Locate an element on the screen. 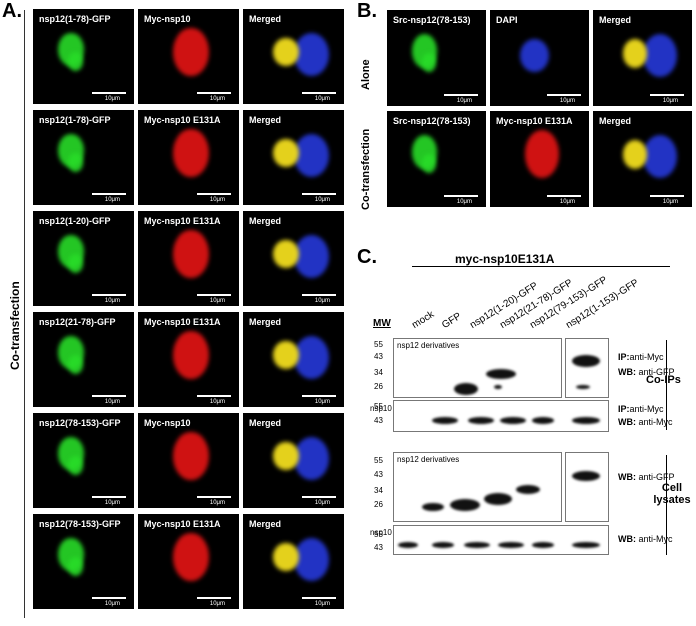 This screenshot has height=626, width=696. mw-marker: 34 is located at coordinates (378, 490).